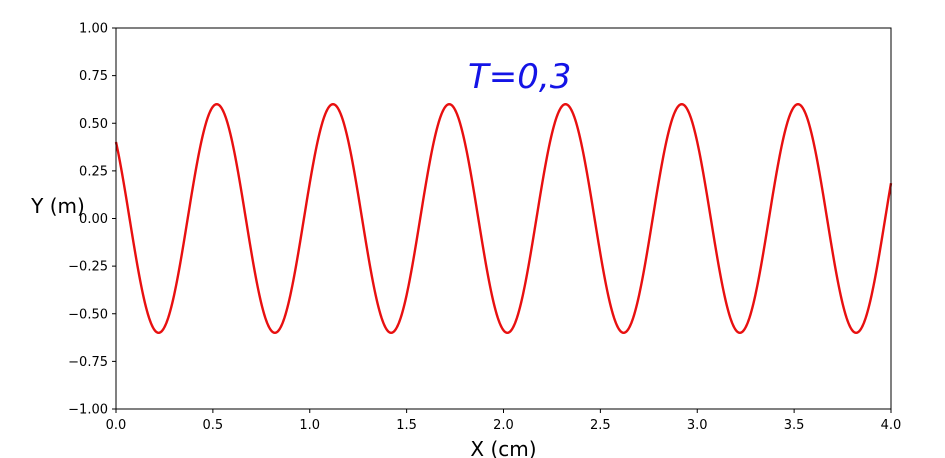 The width and height of the screenshot is (945, 458). What do you see at coordinates (88, 267) in the screenshot?
I see `y-tick-label: −0.25` at bounding box center [88, 267].